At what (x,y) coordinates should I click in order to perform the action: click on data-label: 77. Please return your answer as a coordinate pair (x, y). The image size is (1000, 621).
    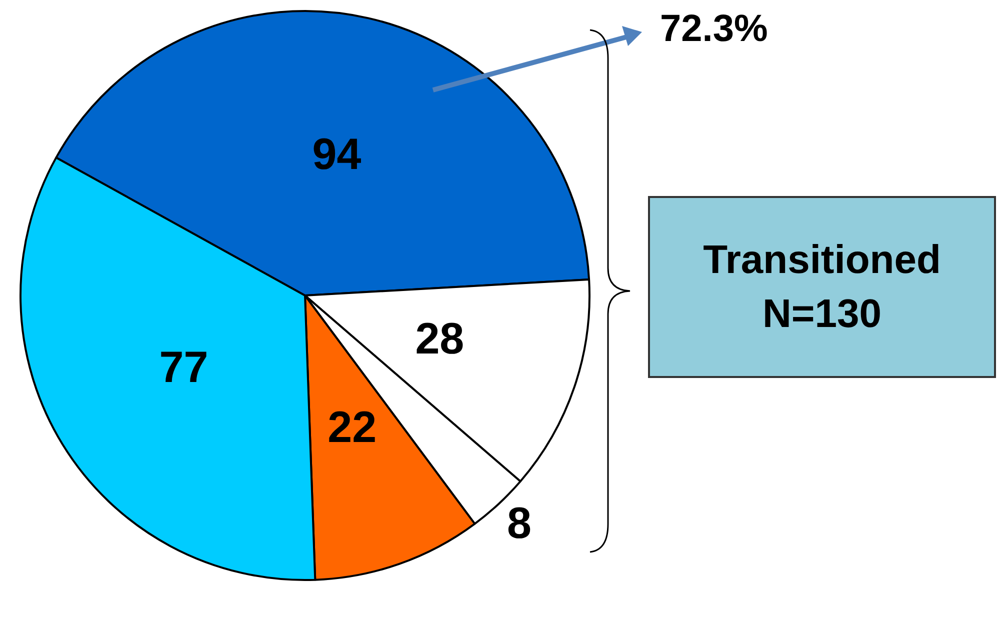
    Looking at the image, I should click on (183, 367).